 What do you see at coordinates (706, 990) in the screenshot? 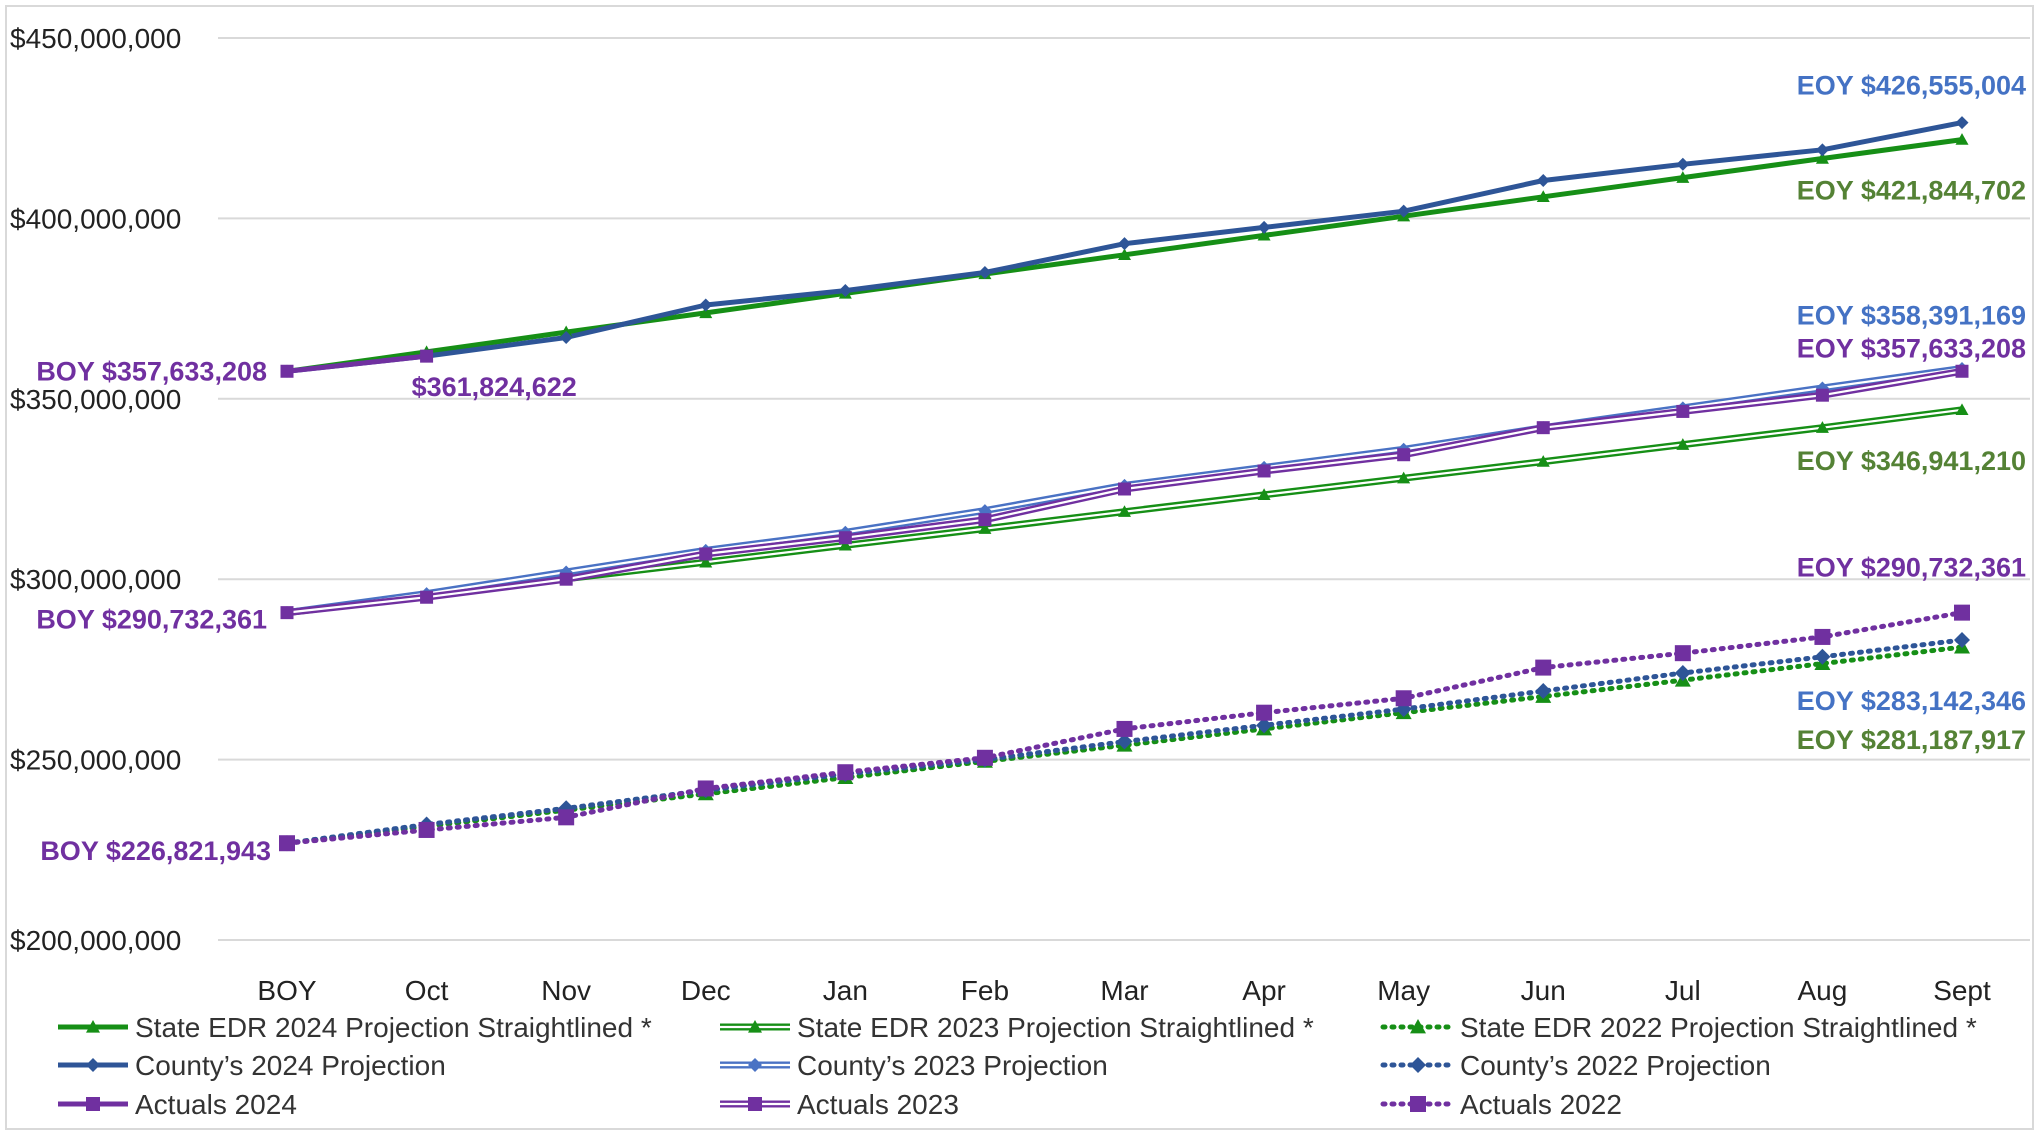
I see `x-tick-label: Dec` at bounding box center [706, 990].